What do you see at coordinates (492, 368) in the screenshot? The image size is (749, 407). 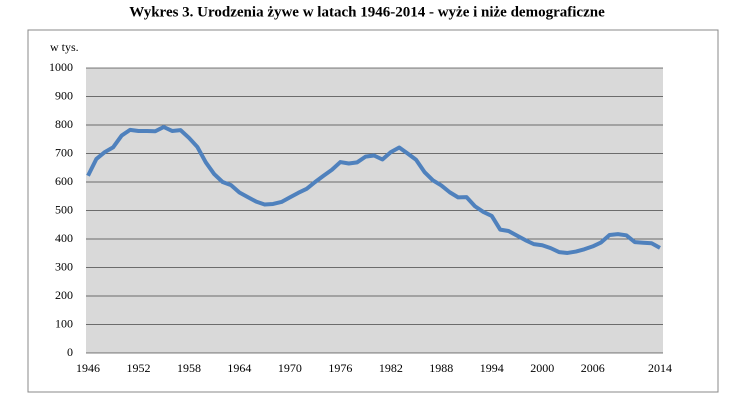 I see `x-tick-label: 1994` at bounding box center [492, 368].